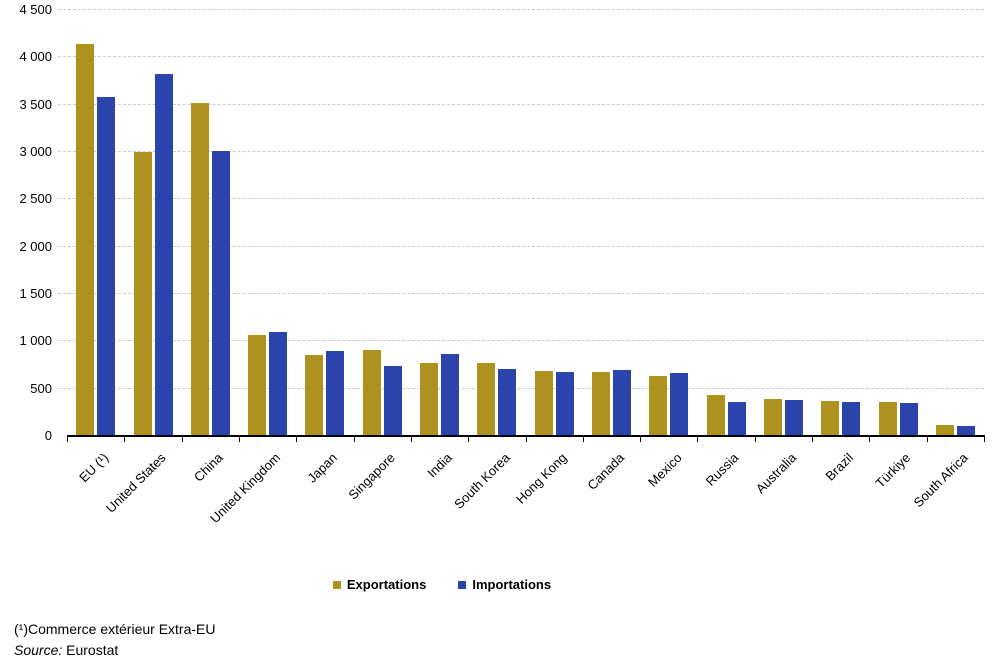  What do you see at coordinates (541, 478) in the screenshot?
I see `x-axis-category-label: Hong Kong` at bounding box center [541, 478].